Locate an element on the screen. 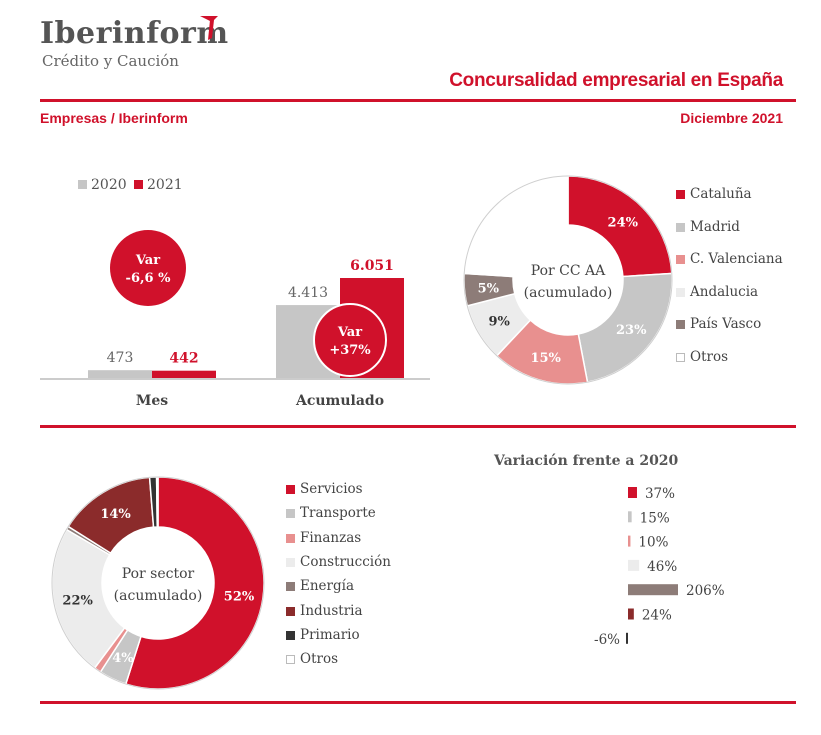 This screenshot has height=735, width=821. sector-legend-item-5: Industria is located at coordinates (324, 611).